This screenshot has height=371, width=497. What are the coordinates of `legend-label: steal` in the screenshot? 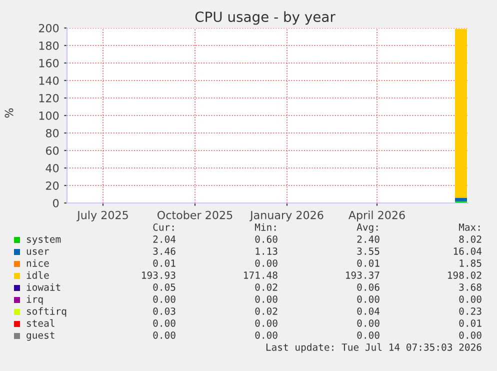 It's located at (40, 323).